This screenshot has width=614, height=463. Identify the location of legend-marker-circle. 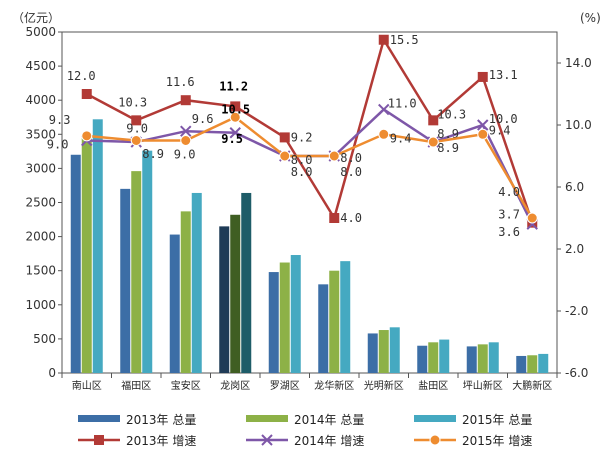
(435, 440).